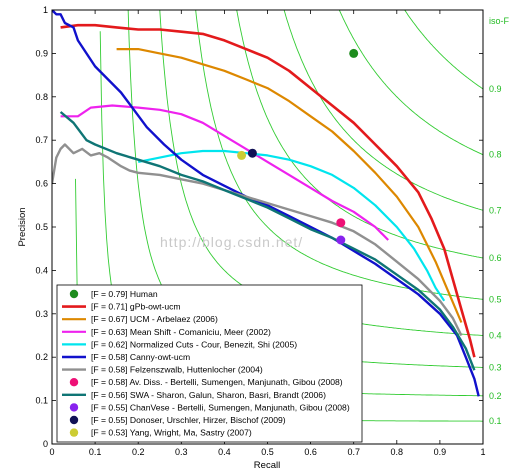 This screenshot has width=512, height=474. Describe the element at coordinates (140, 357) in the screenshot. I see `legend-entry-5: [F = 0.58] Canny-owt-ucm` at that location.